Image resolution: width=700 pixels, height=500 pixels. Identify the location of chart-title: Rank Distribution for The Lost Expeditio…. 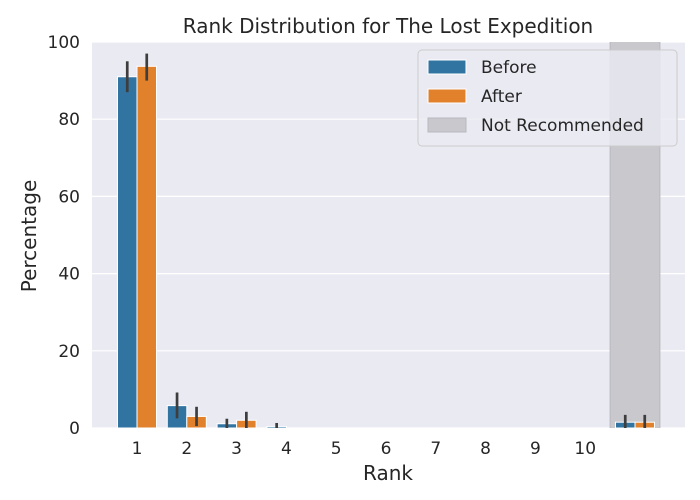
(388, 26).